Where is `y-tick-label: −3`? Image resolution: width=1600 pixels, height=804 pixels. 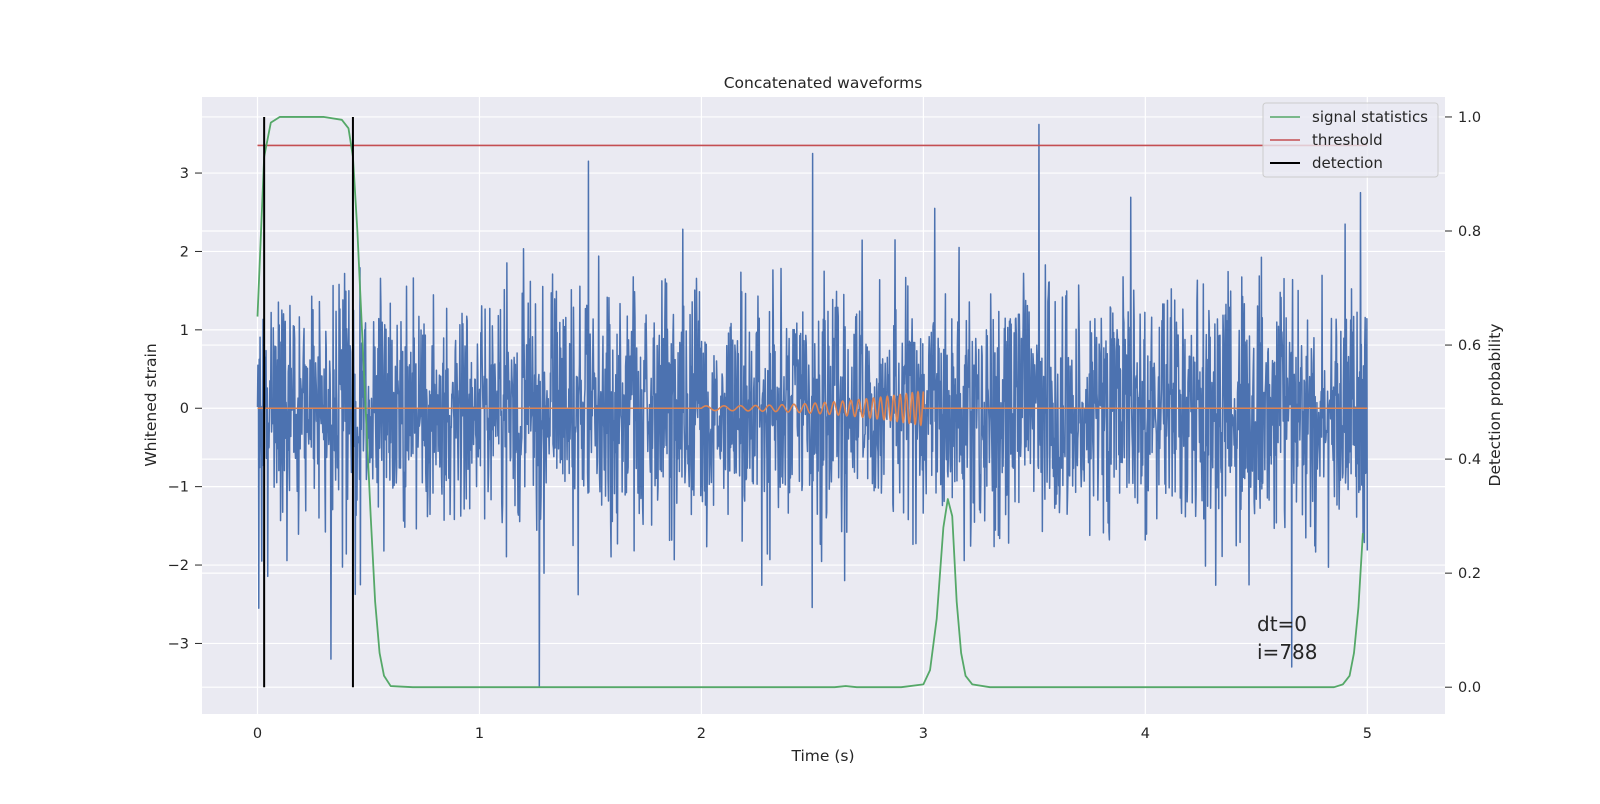
y-tick-label: −3 is located at coordinates (178, 644).